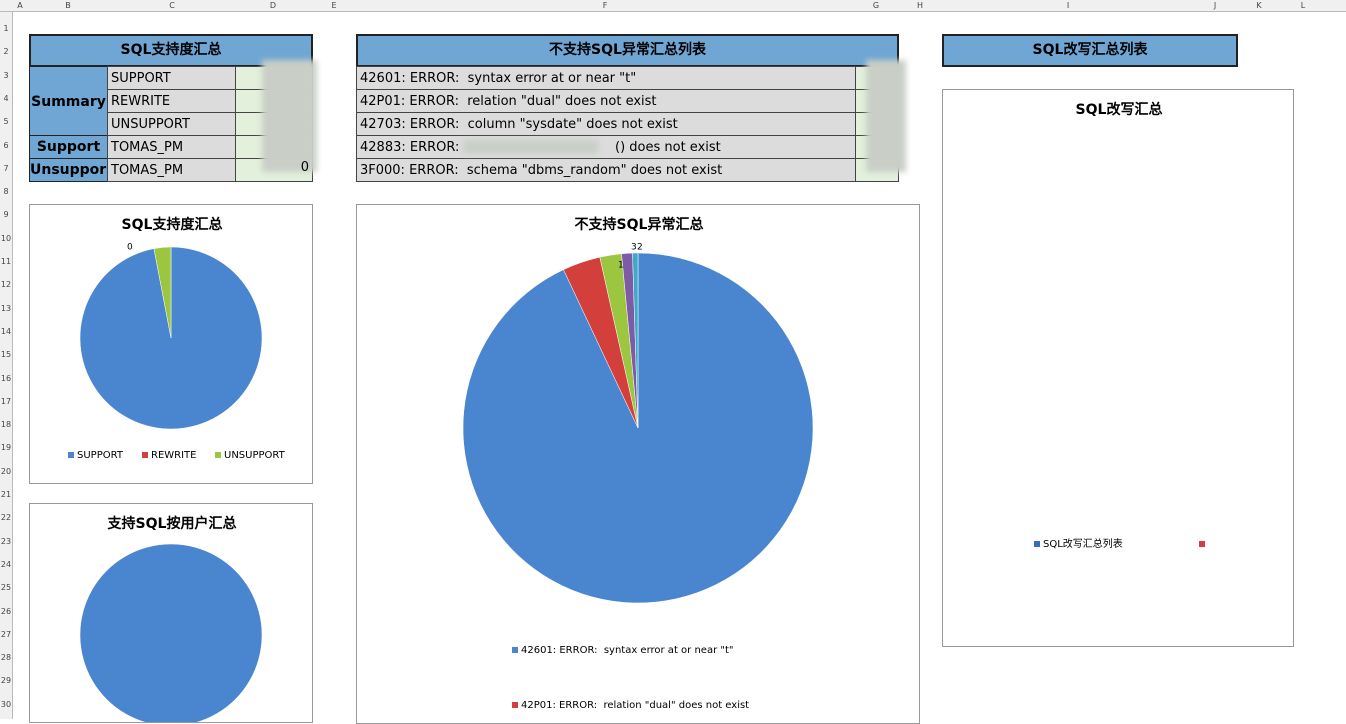 The width and height of the screenshot is (1346, 724). I want to click on row-header: 20, so click(6, 471).